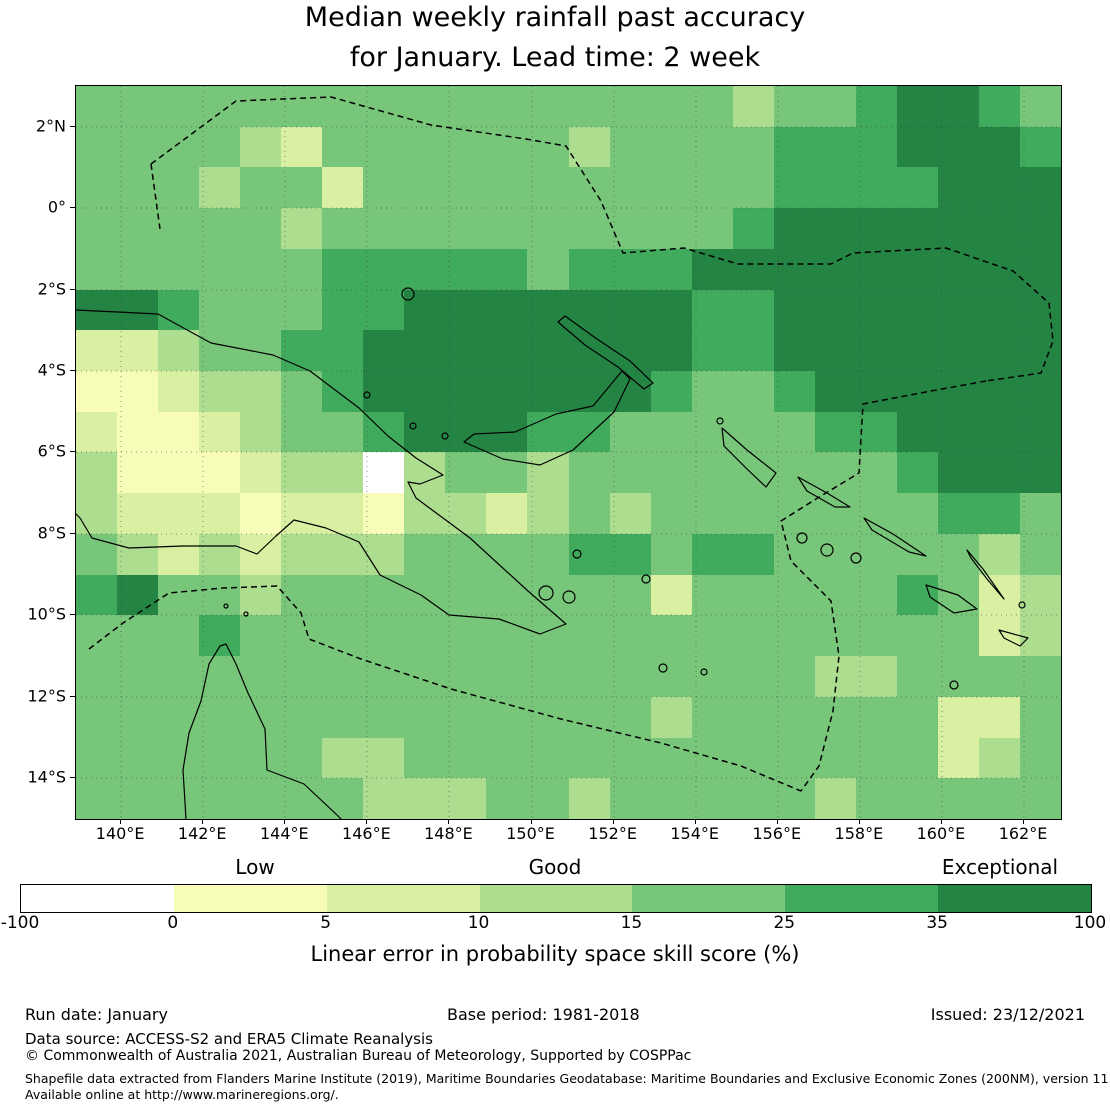 The height and width of the screenshot is (1110, 1110). Describe the element at coordinates (202, 833) in the screenshot. I see `x-tick-label: 142°E` at that location.